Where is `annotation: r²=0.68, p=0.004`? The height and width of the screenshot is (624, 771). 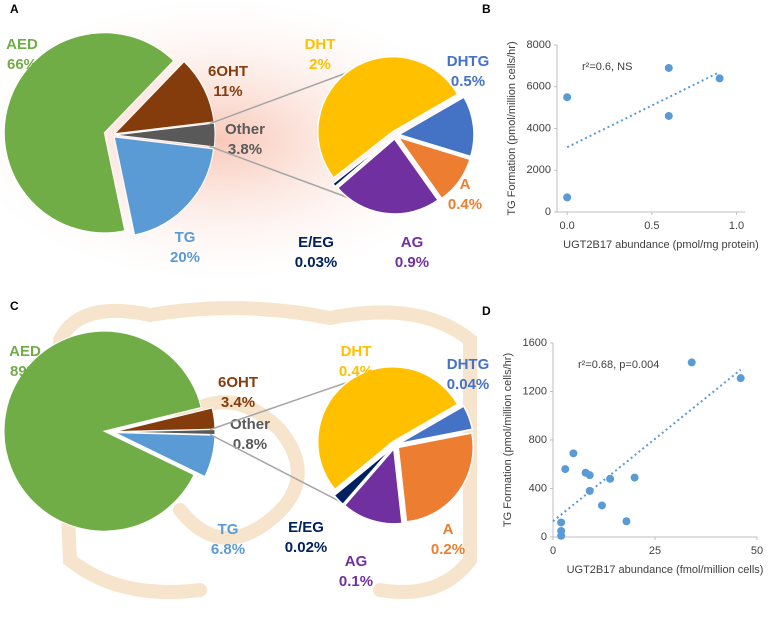
annotation: r²=0.68, p=0.004 is located at coordinates (618, 365).